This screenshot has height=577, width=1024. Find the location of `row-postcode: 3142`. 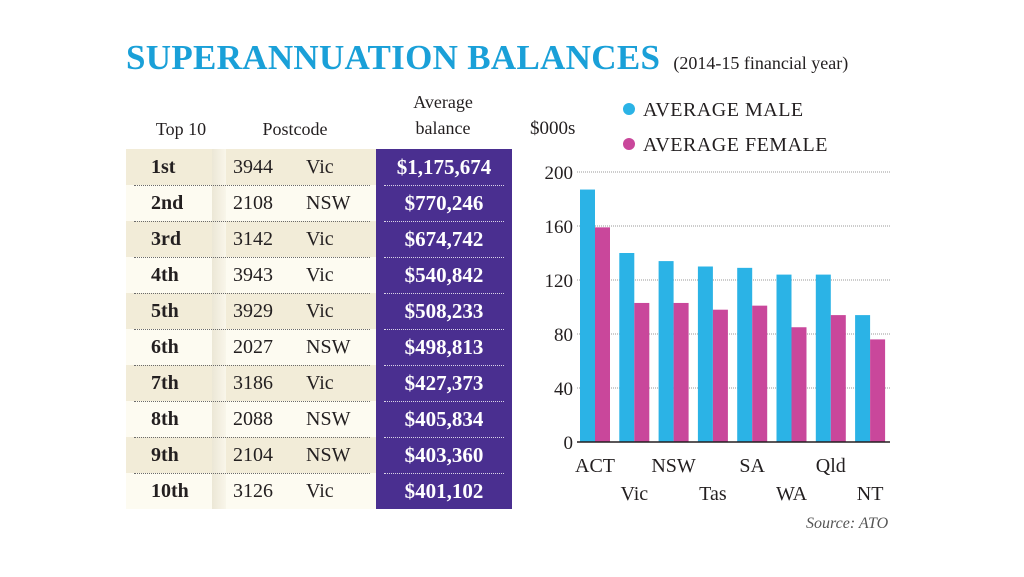

row-postcode: 3142 is located at coordinates (253, 239).